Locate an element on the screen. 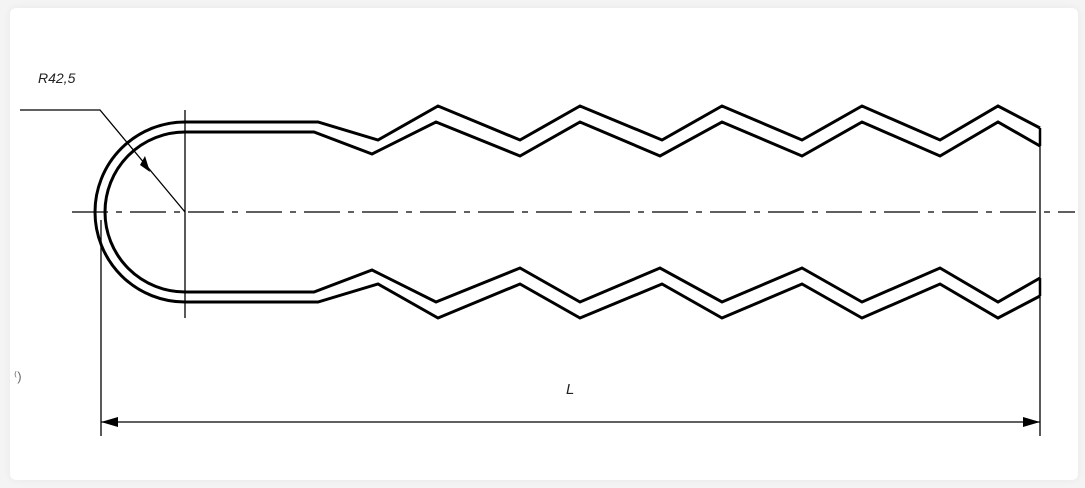 The image size is (1085, 488). radius-dimension-label: R42,5 is located at coordinates (57, 78).